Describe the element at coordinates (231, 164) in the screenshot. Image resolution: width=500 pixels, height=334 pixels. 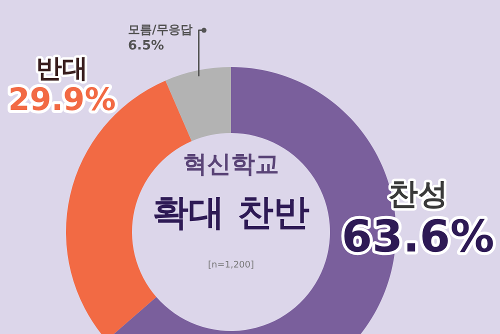
I see `text: 혁신학교` at that location.